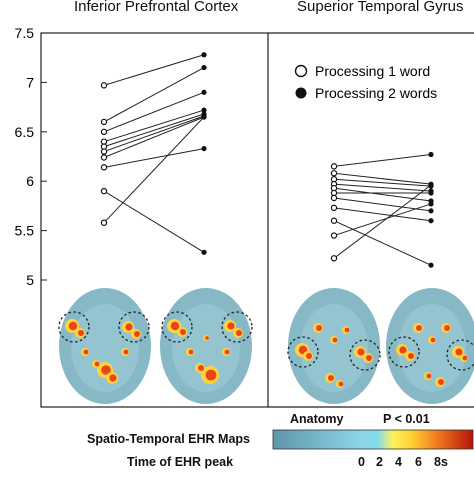 The image size is (474, 479). What do you see at coordinates (168, 439) in the screenshot?
I see `colorbar-maps-label: Spatio-Temporal EHR Maps` at bounding box center [168, 439].